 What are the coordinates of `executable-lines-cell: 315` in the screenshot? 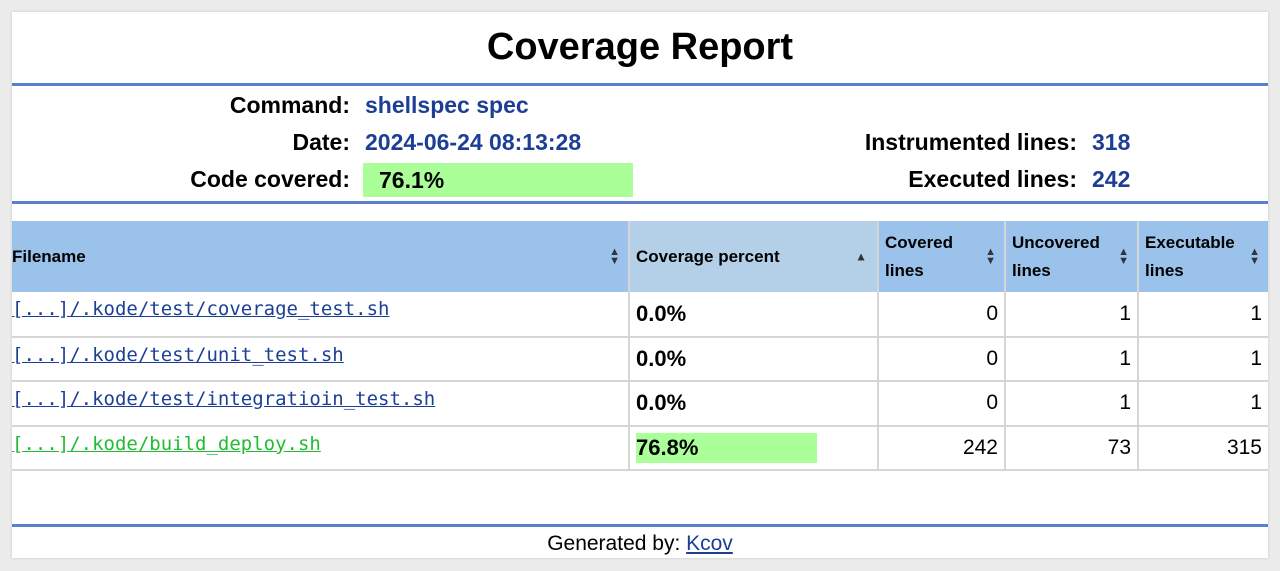 It's located at (1203, 448).